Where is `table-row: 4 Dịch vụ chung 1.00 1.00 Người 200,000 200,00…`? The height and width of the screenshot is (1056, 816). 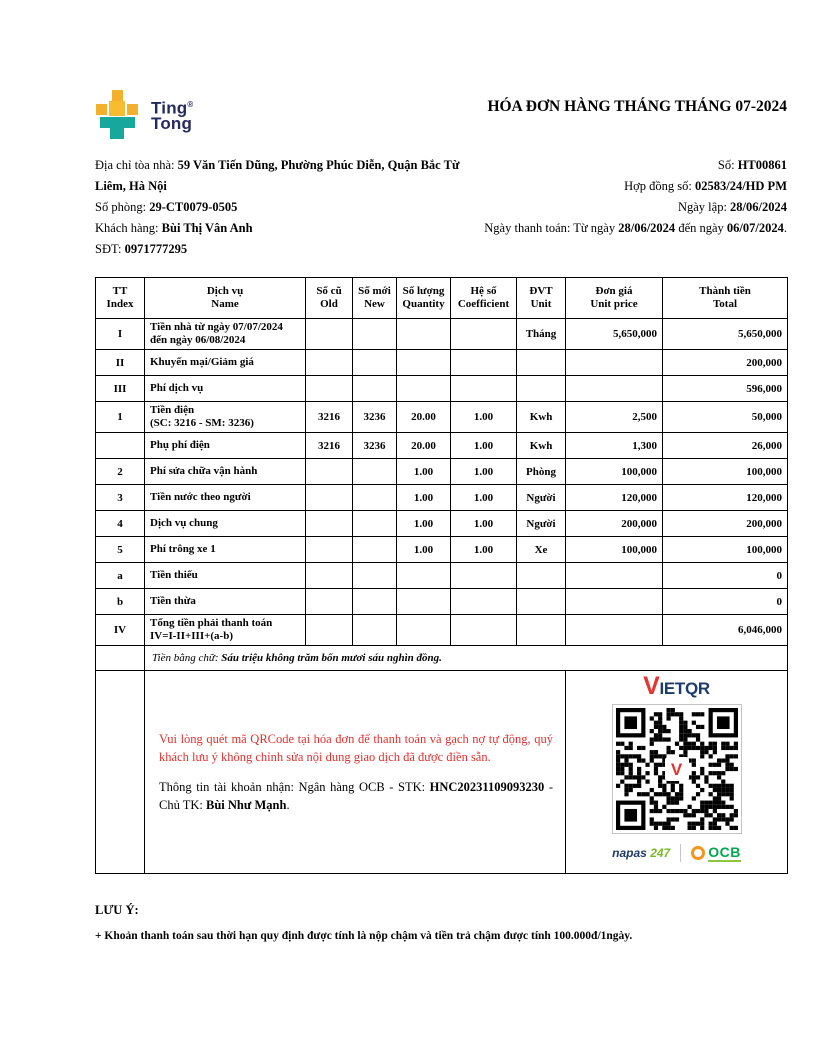
table-row: 4 Dịch vụ chung 1.00 1.00 Người 200,000 200,00… is located at coordinates (441, 523).